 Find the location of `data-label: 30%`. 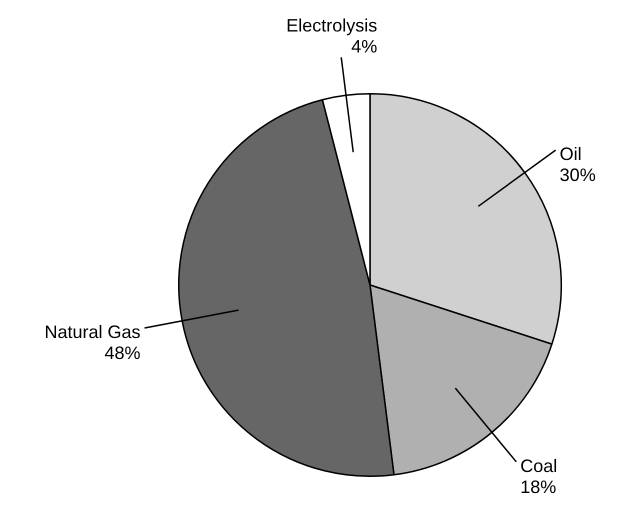

data-label: 30% is located at coordinates (578, 175).